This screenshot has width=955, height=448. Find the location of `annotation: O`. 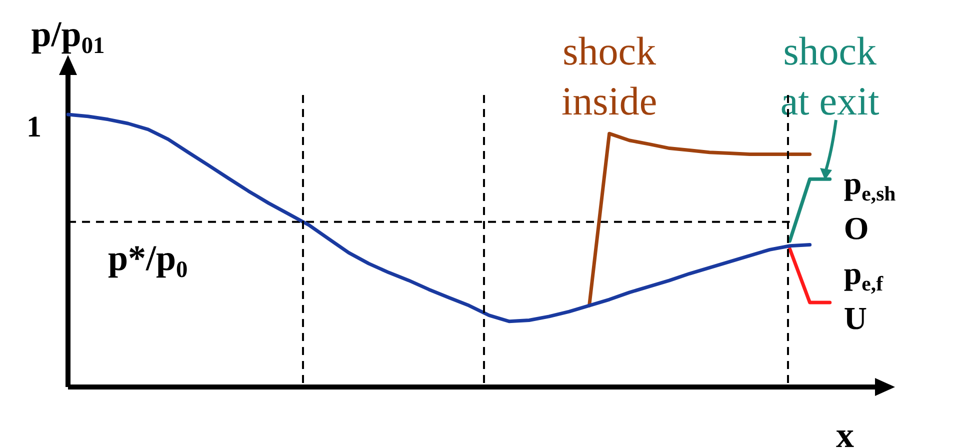

annotation: O is located at coordinates (856, 228).